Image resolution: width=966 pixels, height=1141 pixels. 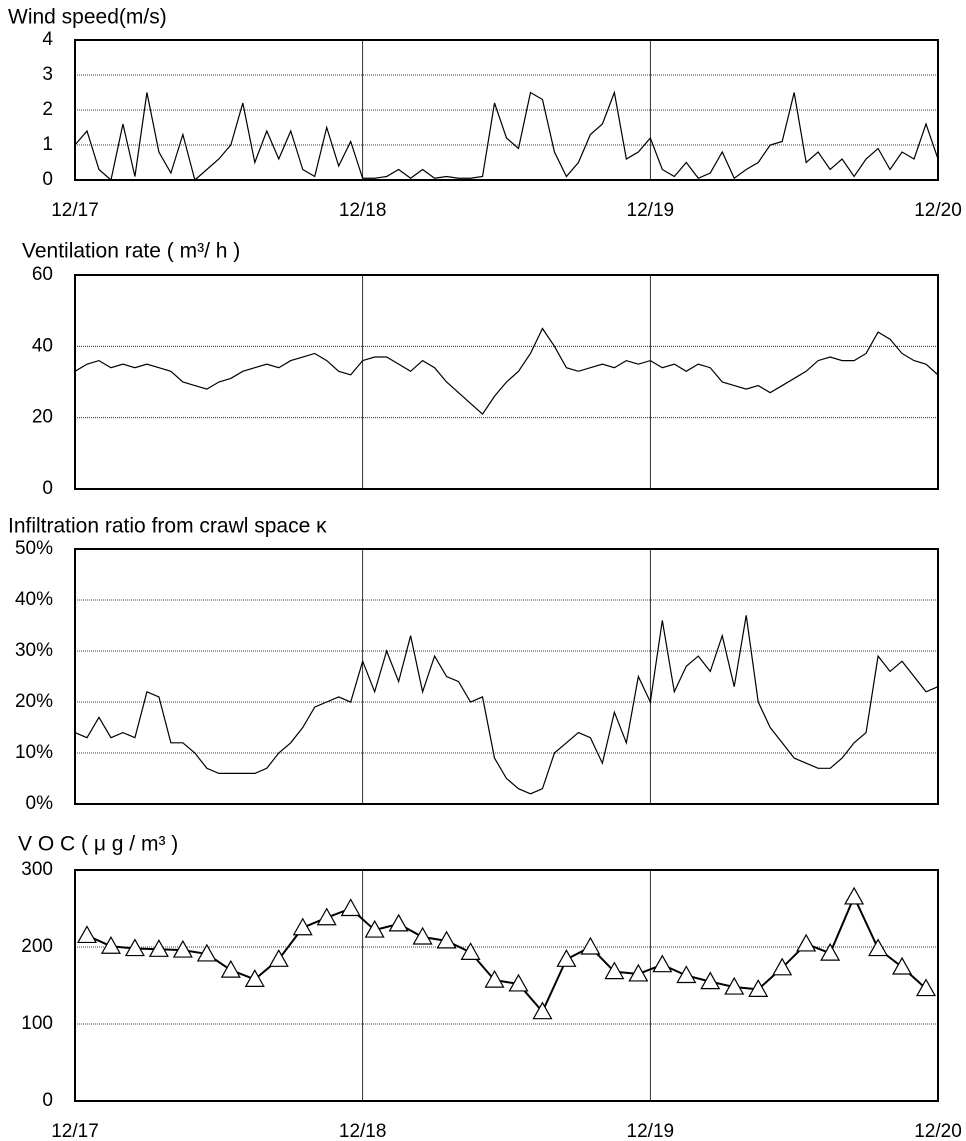 What do you see at coordinates (87, 17) in the screenshot?
I see `chart-title: Wind speed(m/s)` at bounding box center [87, 17].